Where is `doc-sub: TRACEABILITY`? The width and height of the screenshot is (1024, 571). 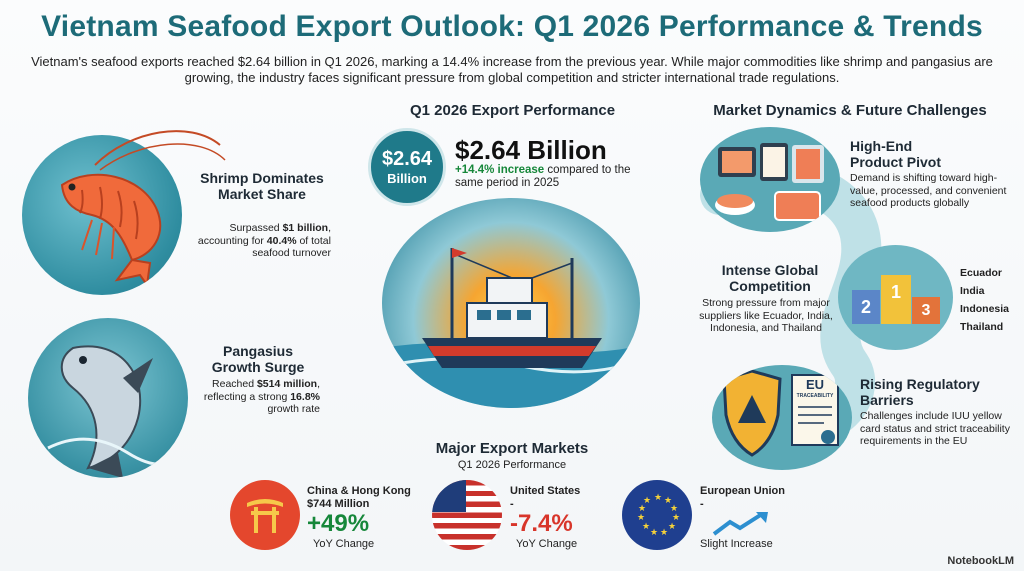
doc-sub: TRACEABILITY is located at coordinates (815, 396).